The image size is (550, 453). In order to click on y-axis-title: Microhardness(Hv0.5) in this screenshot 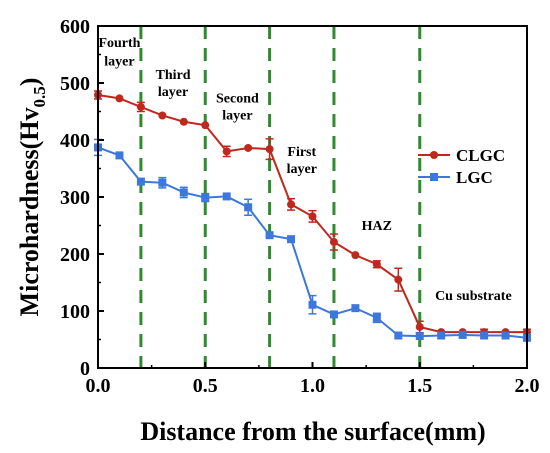, I will do `click(32, 197)`.